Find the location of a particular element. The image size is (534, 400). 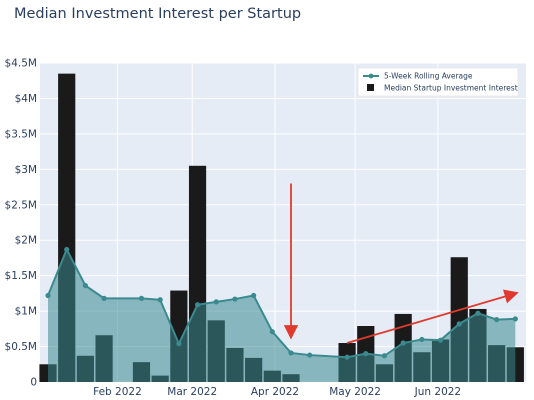

y-tick-label: $3M is located at coordinates (26, 170).